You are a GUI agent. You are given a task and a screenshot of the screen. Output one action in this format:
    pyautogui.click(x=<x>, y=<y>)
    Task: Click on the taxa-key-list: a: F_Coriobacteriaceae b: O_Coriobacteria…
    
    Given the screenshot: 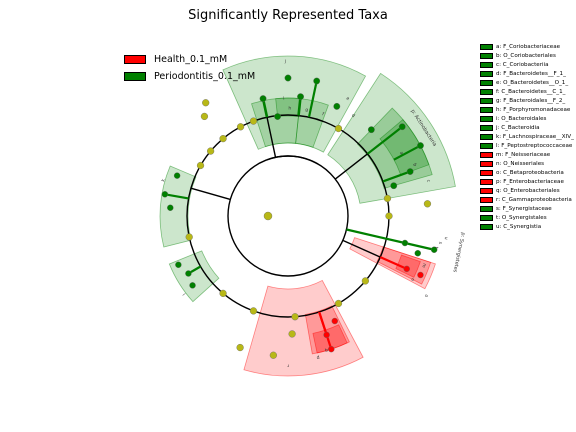 What is the action you would take?
    pyautogui.click(x=527, y=137)
    